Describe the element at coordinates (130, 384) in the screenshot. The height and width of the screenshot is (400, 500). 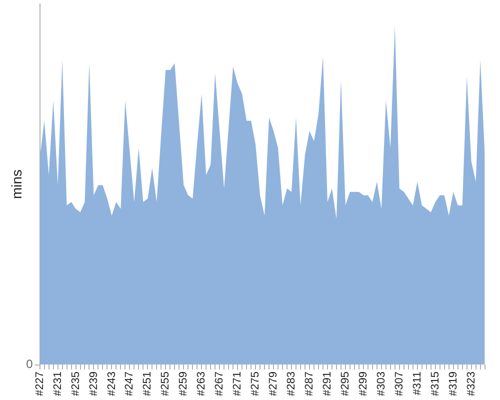
I see `x-tick-label: #247` at that location.